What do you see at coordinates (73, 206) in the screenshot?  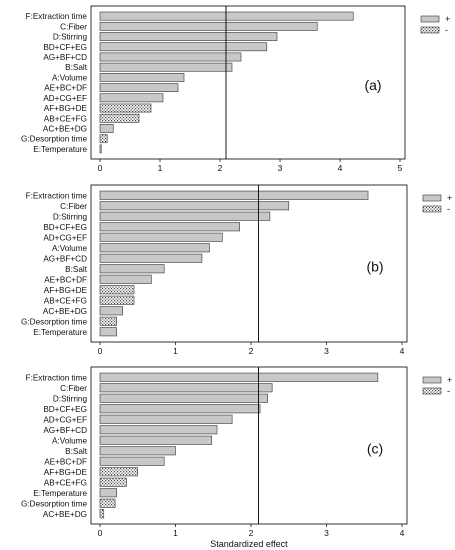 I see `bar-label: C:Fiber` at bounding box center [73, 206].